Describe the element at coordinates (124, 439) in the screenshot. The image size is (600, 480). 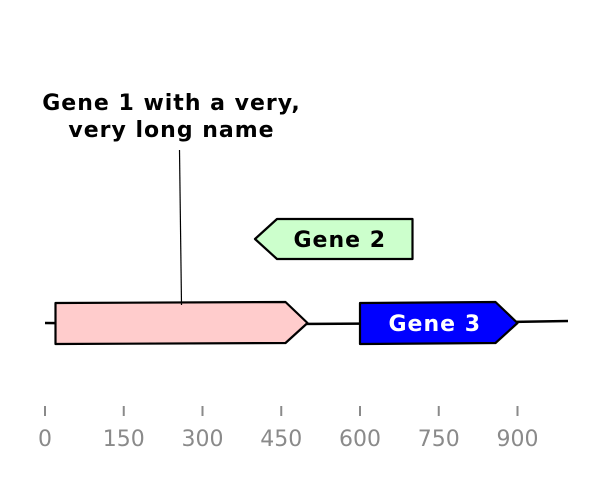
I see `axis-tick-label-150: 150` at that location.